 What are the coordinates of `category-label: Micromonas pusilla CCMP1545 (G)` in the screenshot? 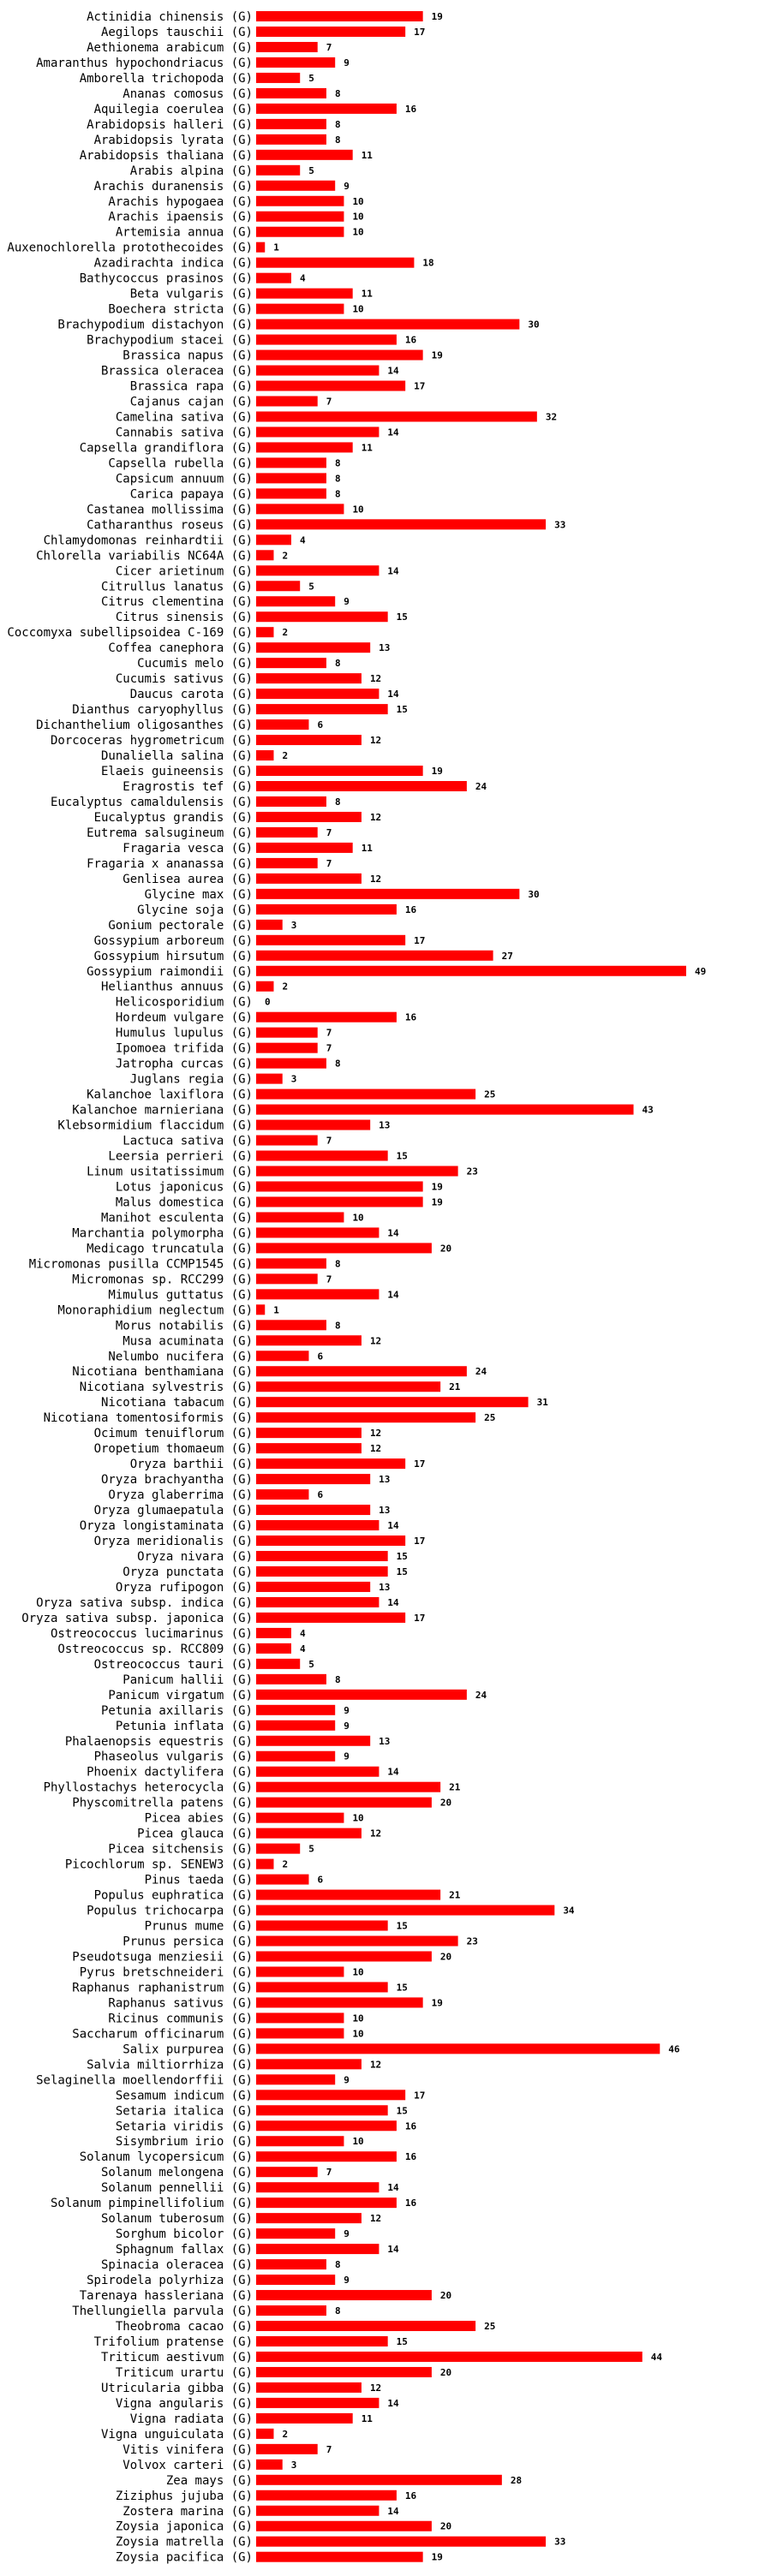 It's located at (141, 1264).